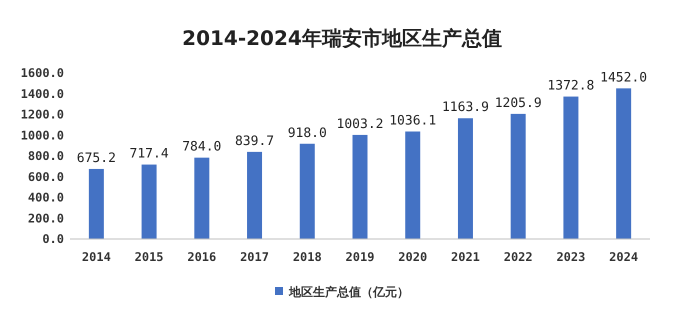 The height and width of the screenshot is (314, 684). What do you see at coordinates (96, 257) in the screenshot?
I see `x-tick-label: 2014` at bounding box center [96, 257].